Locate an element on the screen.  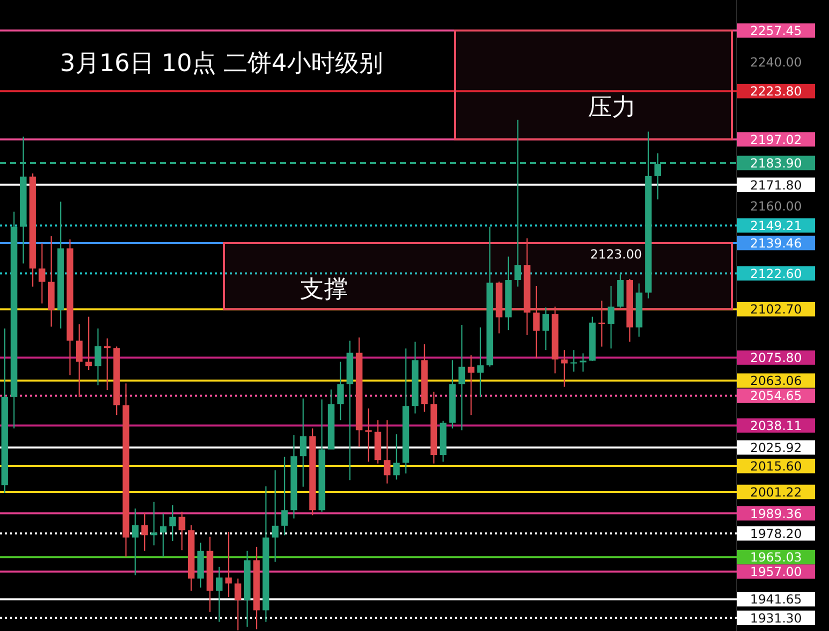
ref-line-label: 2197.02 is located at coordinates (776, 139).